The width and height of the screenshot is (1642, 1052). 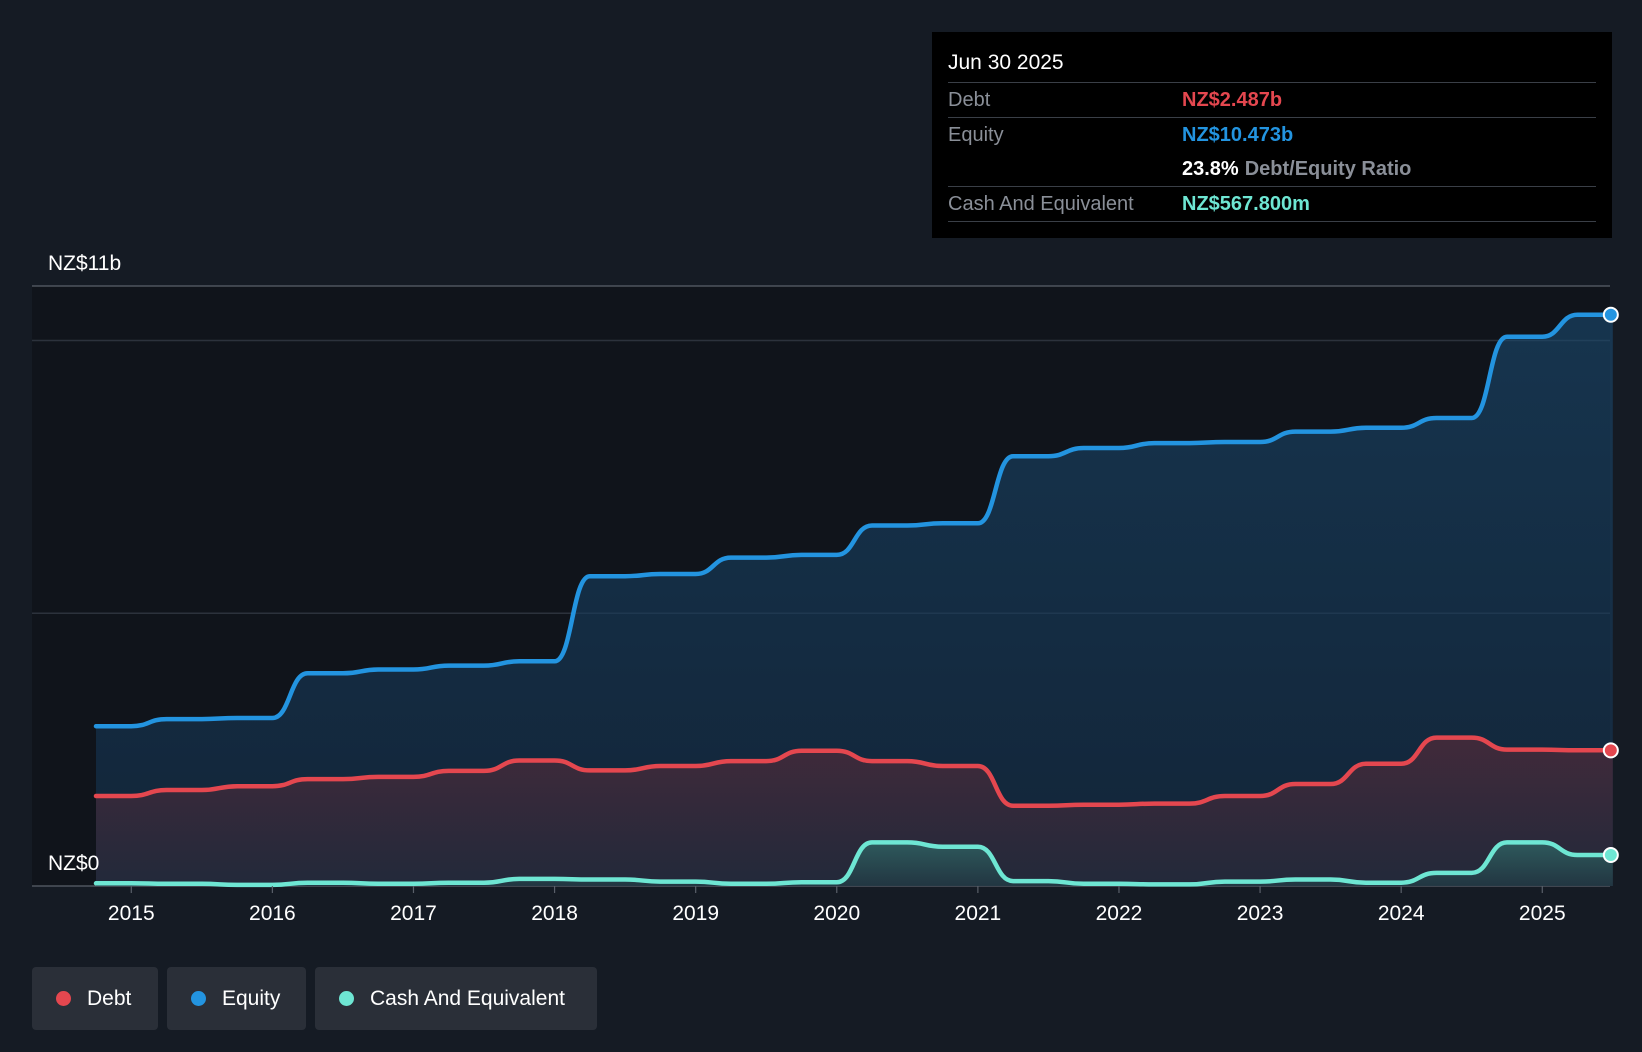 What do you see at coordinates (1272, 63) in the screenshot?
I see `tooltip-date: Jun 30 2025` at bounding box center [1272, 63].